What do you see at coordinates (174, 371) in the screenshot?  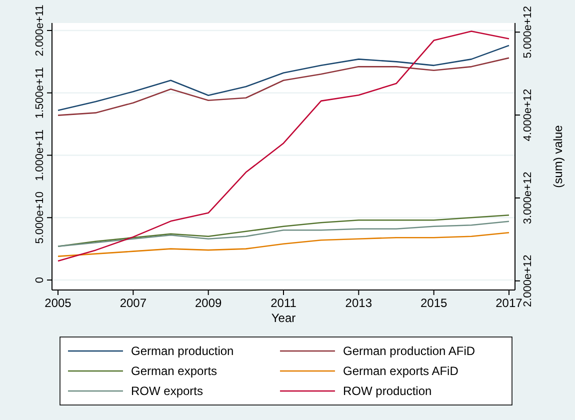 I see `legend-label: German exports` at bounding box center [174, 371].